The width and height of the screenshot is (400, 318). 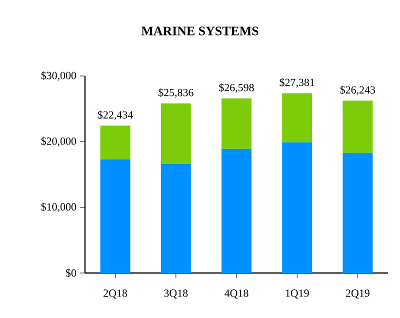 What do you see at coordinates (236, 88) in the screenshot?
I see `total-label: $26,598` at bounding box center [236, 88].